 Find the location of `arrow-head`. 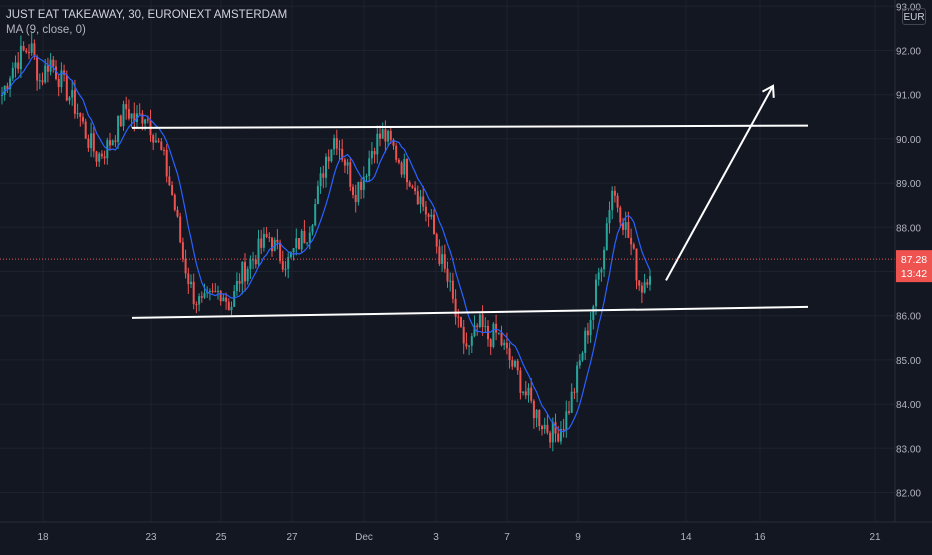

arrow-head is located at coordinates (768, 91).